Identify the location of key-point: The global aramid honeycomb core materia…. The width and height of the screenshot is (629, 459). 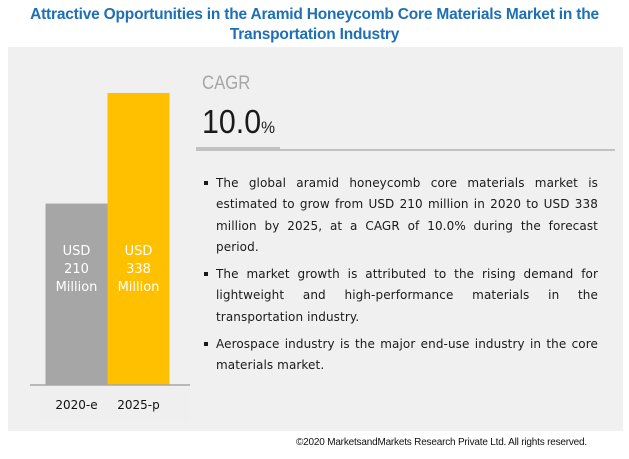
(400, 215).